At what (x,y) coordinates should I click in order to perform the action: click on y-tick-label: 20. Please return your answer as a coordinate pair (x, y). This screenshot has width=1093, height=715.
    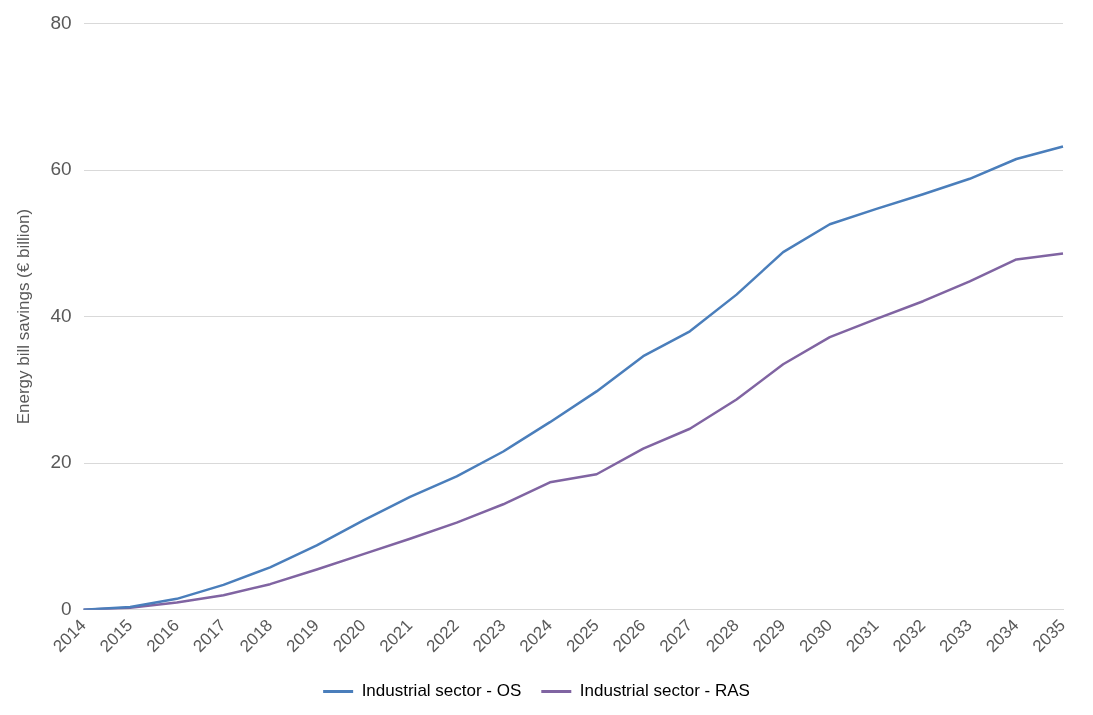
    Looking at the image, I should click on (61, 462).